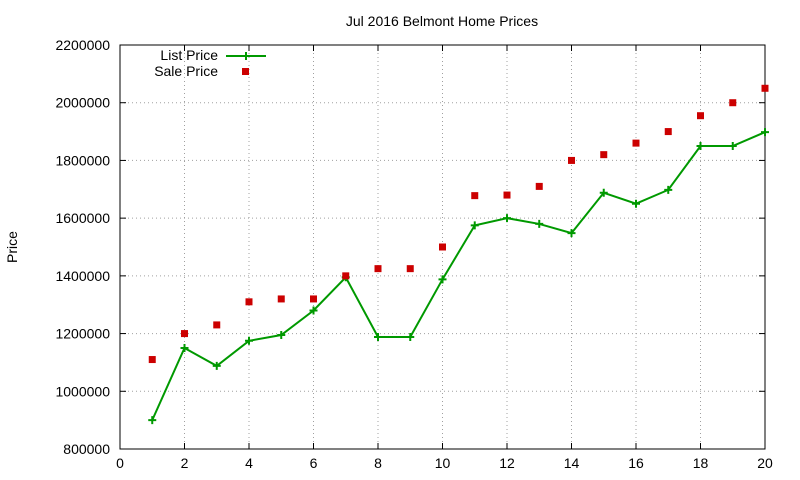 The height and width of the screenshot is (480, 800). I want to click on x-tick-label: 2, so click(185, 463).